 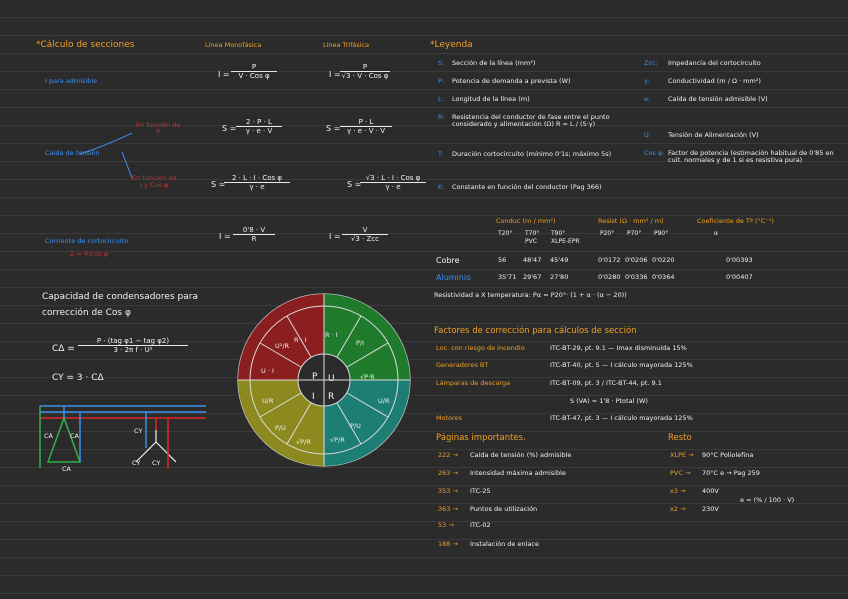 I want to click on legend-value: Caída de tensión admisible (V), so click(x=718, y=99).